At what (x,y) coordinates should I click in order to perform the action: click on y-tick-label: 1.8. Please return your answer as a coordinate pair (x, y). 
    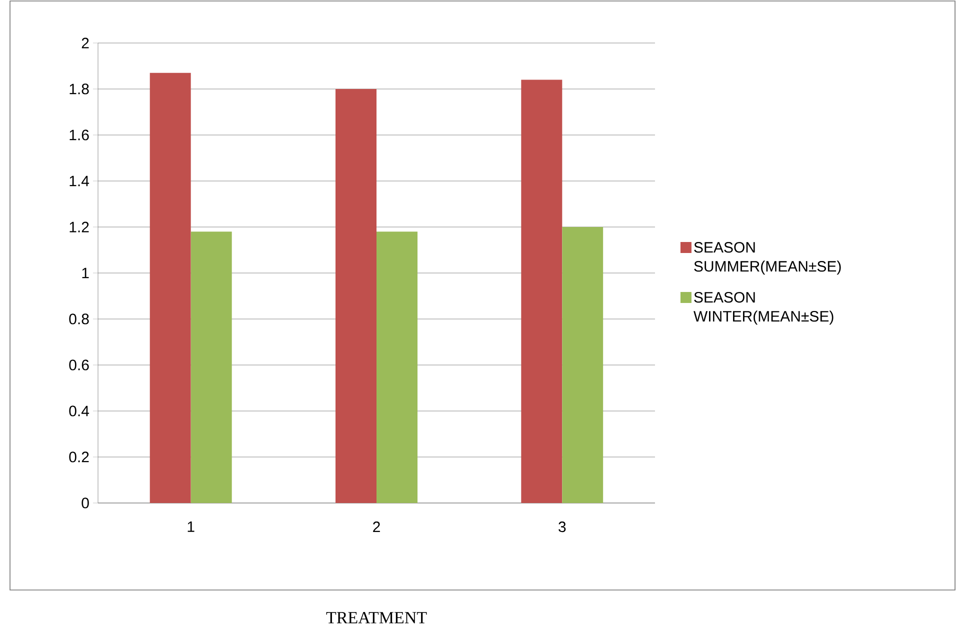
    Looking at the image, I should click on (79, 89).